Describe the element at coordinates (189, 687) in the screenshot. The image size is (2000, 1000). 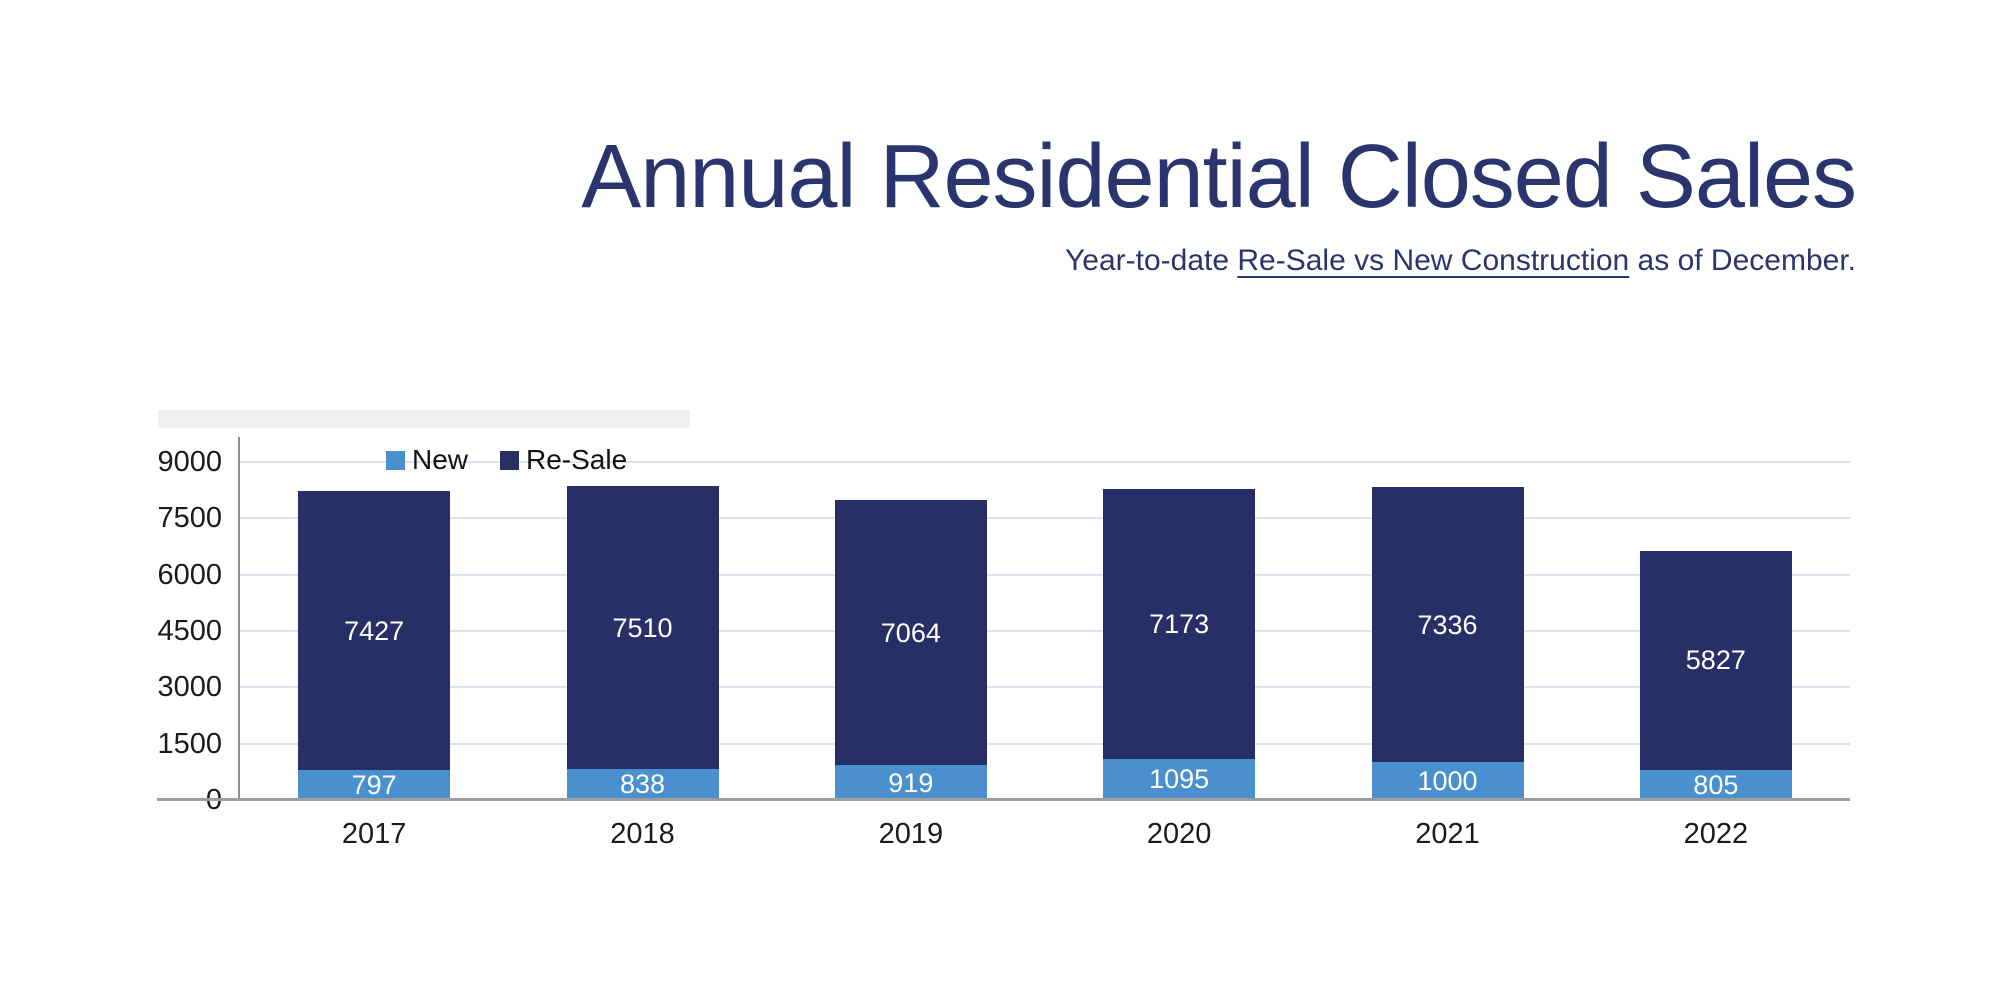
I see `y-axis-tick-label: 3000` at that location.